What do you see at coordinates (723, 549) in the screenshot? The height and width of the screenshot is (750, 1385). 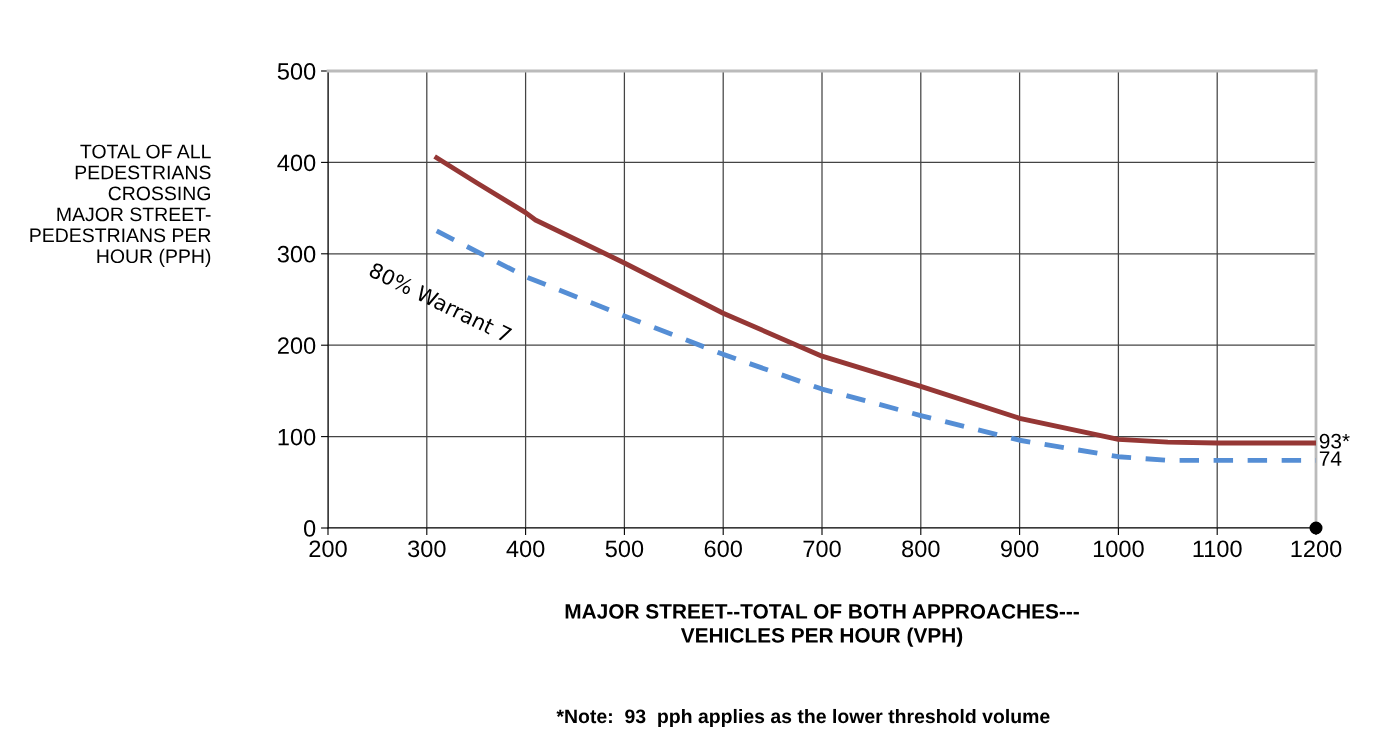 I see `x-tick-label: 600` at bounding box center [723, 549].